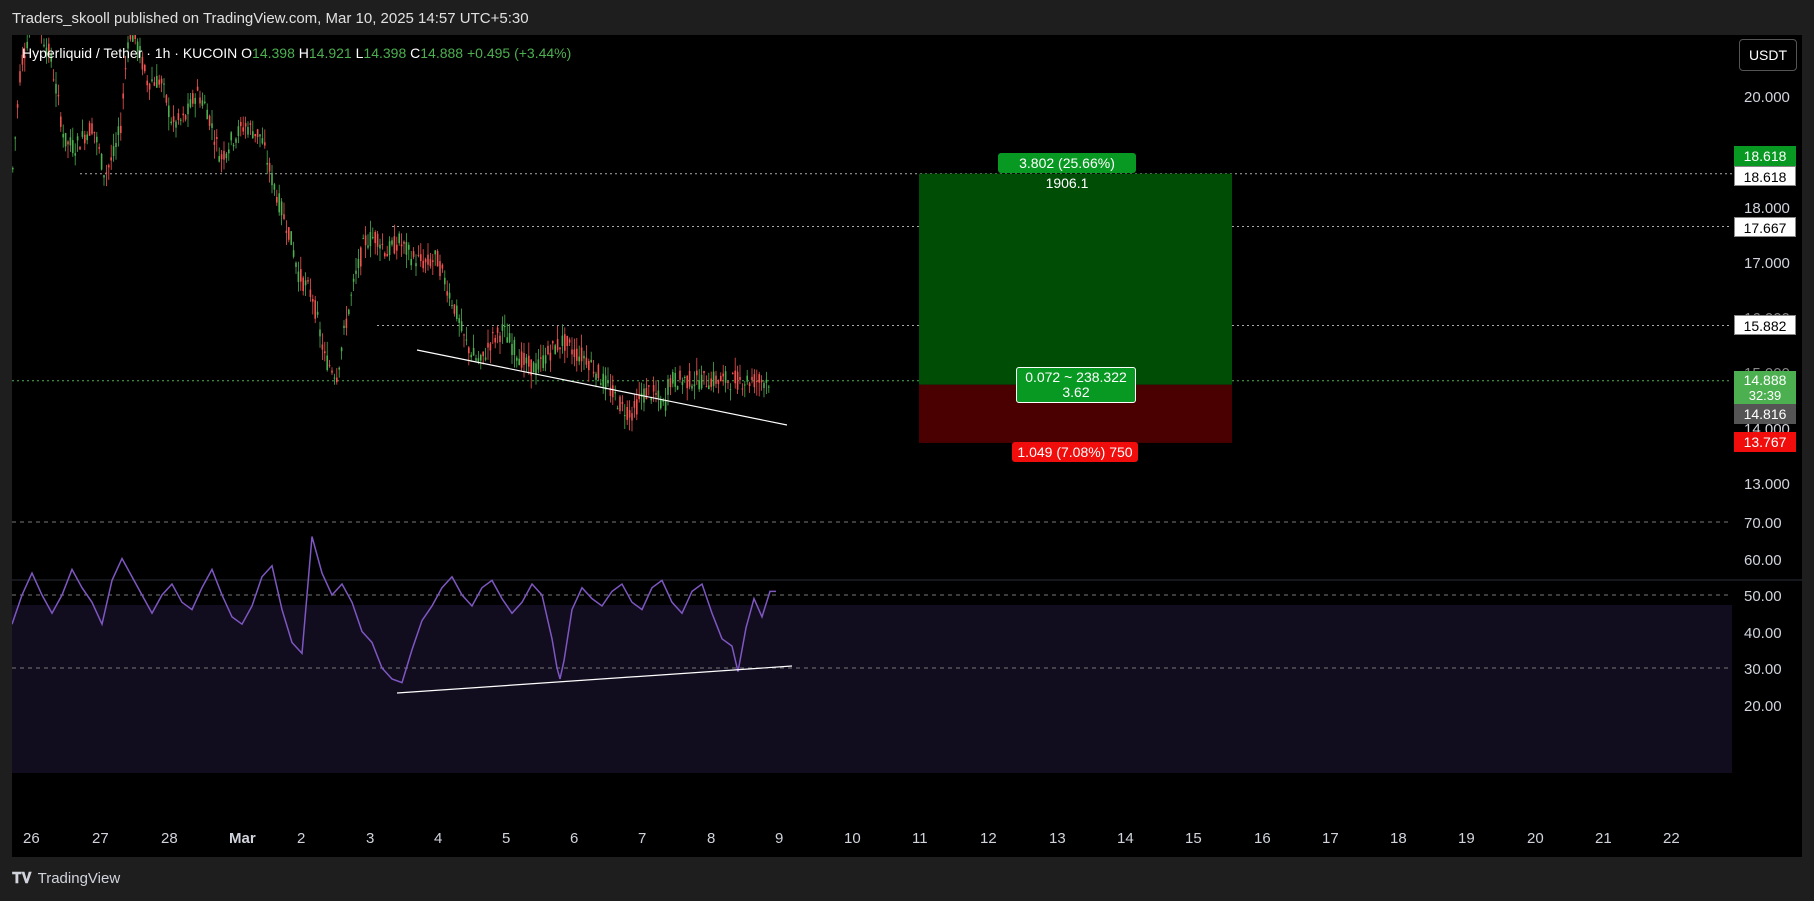  Describe the element at coordinates (711, 838) in the screenshot. I see `time-axis-label: 8` at that location.